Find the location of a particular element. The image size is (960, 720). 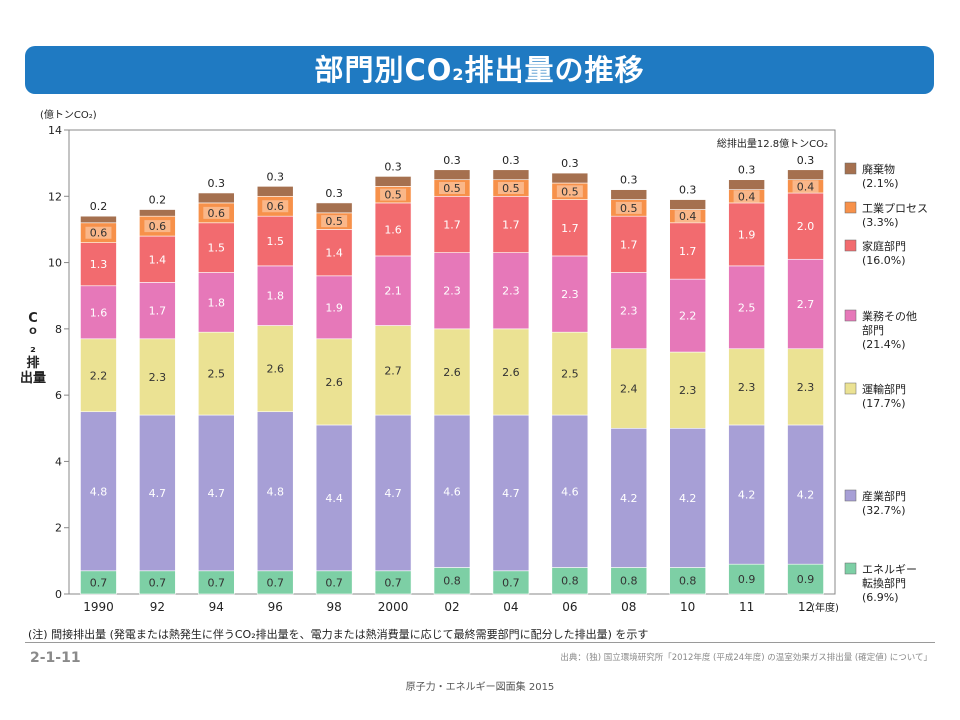

data-label: 1.5 is located at coordinates (275, 241).